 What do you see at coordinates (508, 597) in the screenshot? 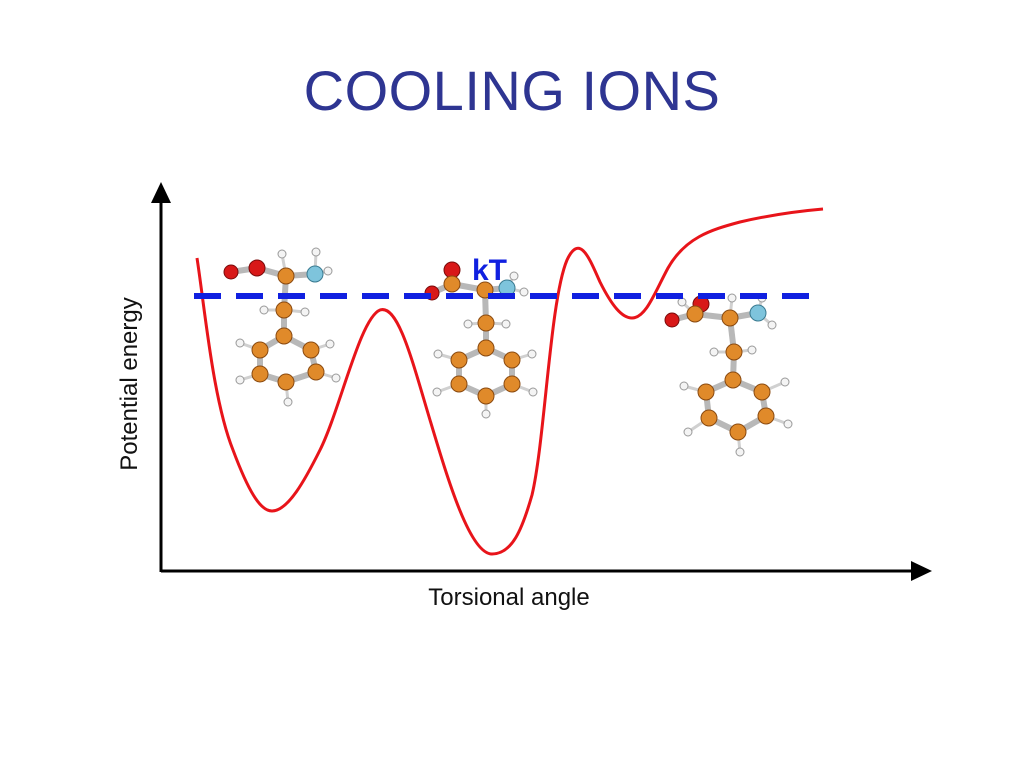
I see `x-axis-label: Torsional angle` at bounding box center [508, 597].